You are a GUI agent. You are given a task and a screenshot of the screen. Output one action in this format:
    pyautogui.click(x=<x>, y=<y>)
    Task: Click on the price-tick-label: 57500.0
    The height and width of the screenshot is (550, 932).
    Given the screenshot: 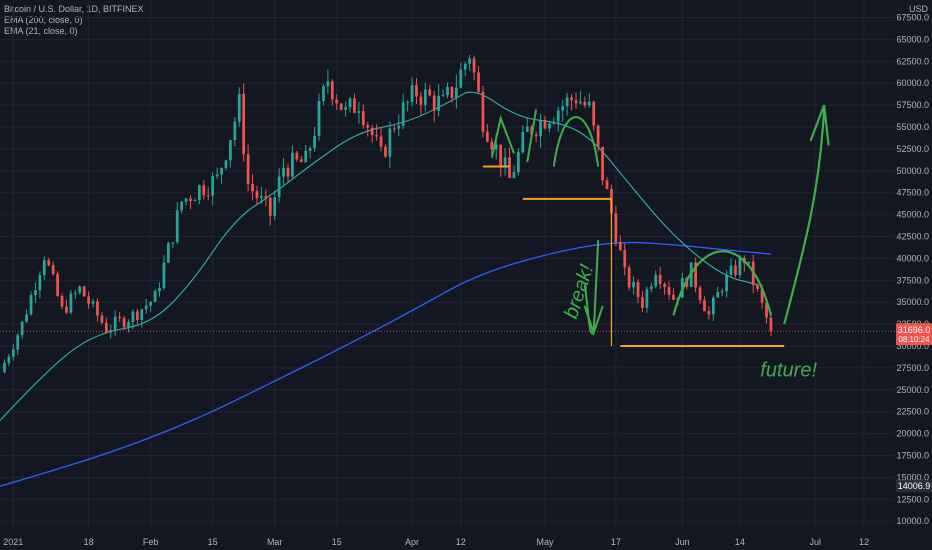 What is the action you would take?
    pyautogui.click(x=912, y=105)
    